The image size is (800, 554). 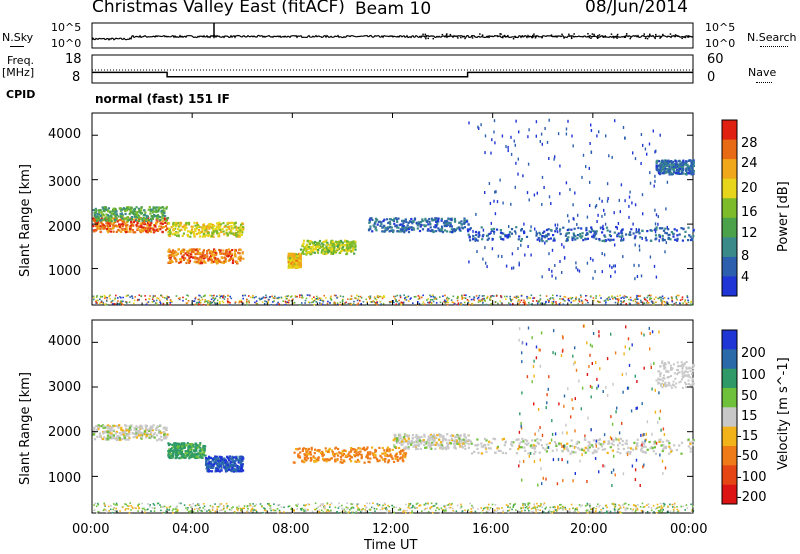 What do you see at coordinates (749, 188) in the screenshot?
I see `power-cbar-tick-20: 20` at bounding box center [749, 188].